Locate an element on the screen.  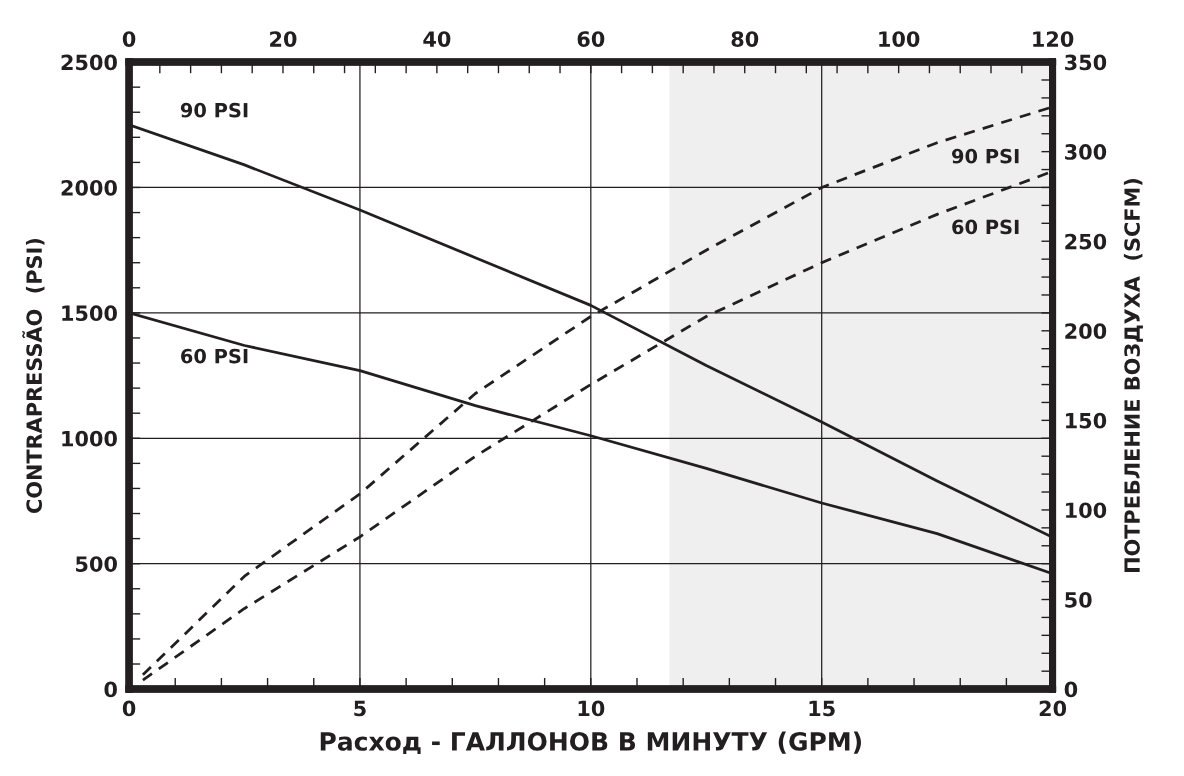
y2-tick-label: 350 is located at coordinates (1086, 62).